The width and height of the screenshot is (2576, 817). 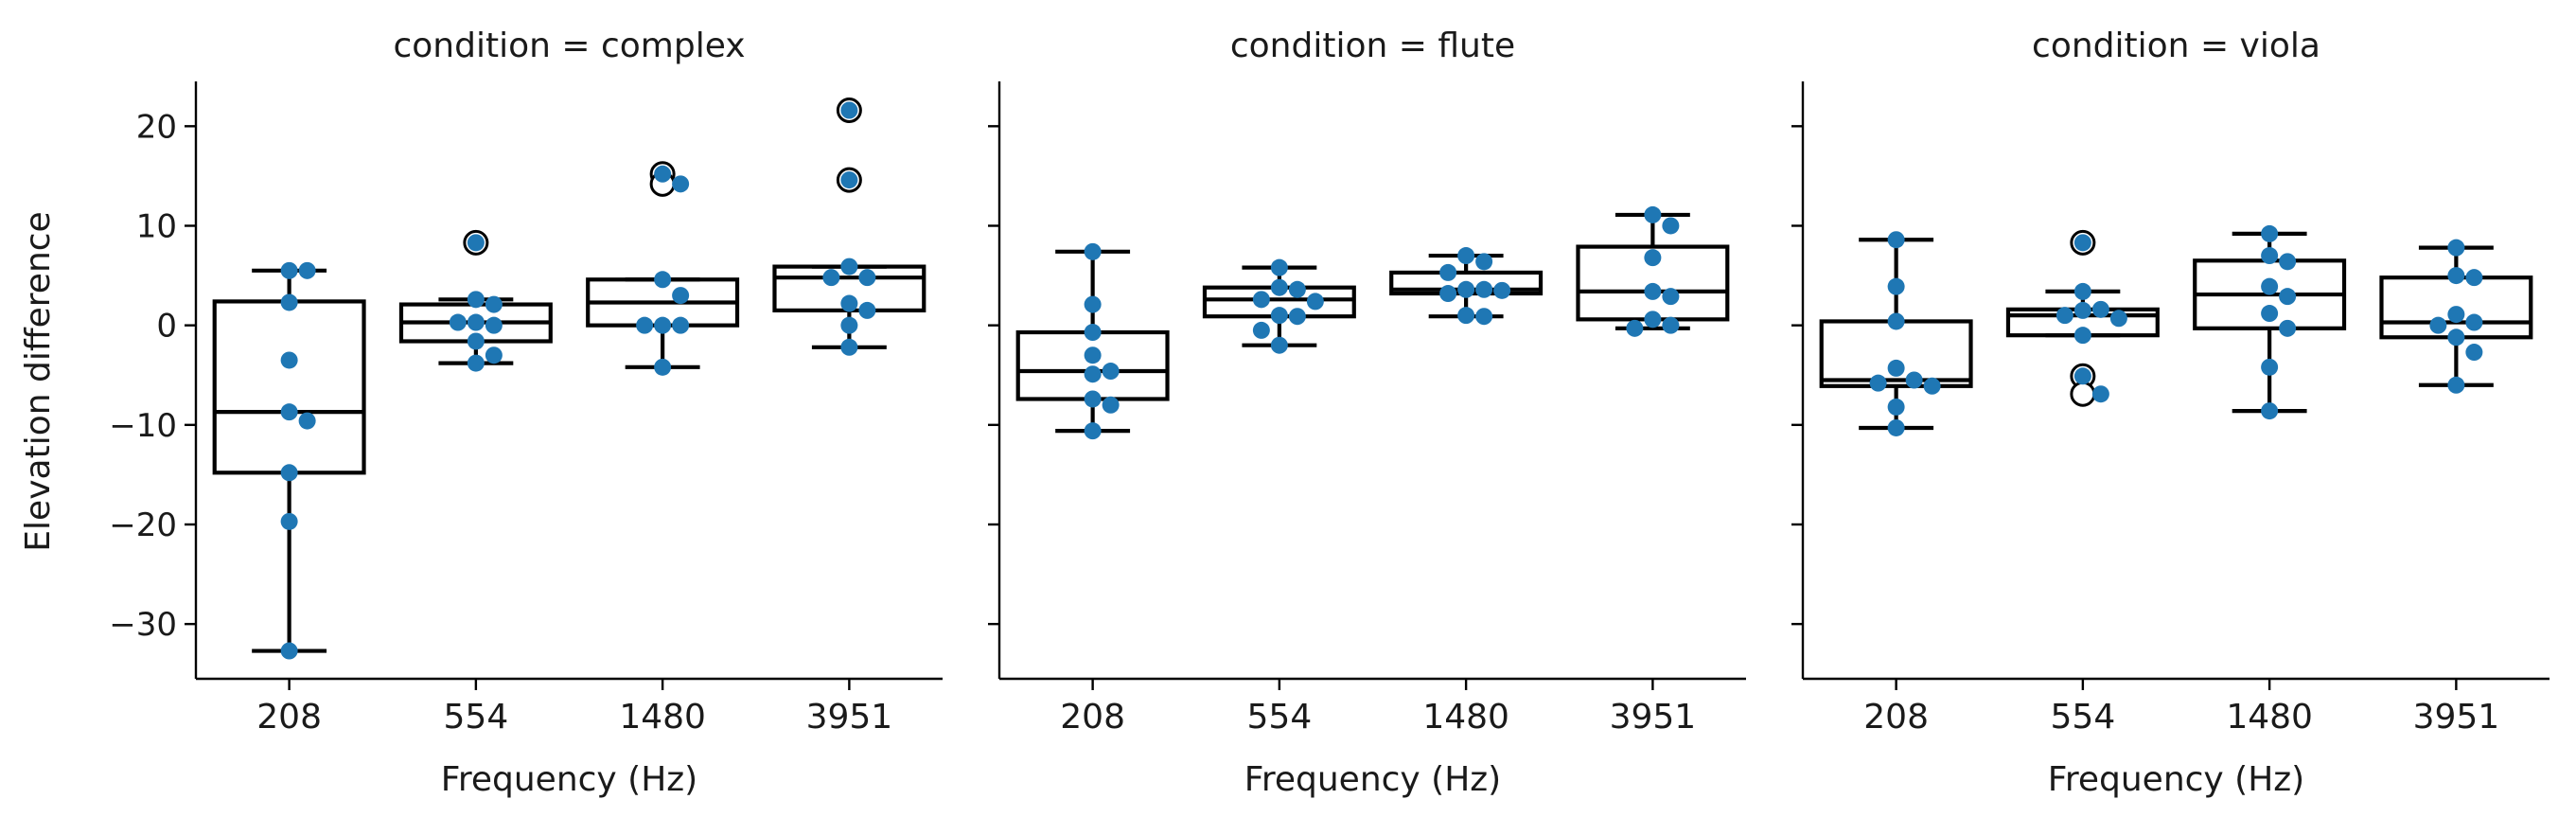 What do you see at coordinates (1372, 46) in the screenshot?
I see `facet-title: condition = flute` at bounding box center [1372, 46].